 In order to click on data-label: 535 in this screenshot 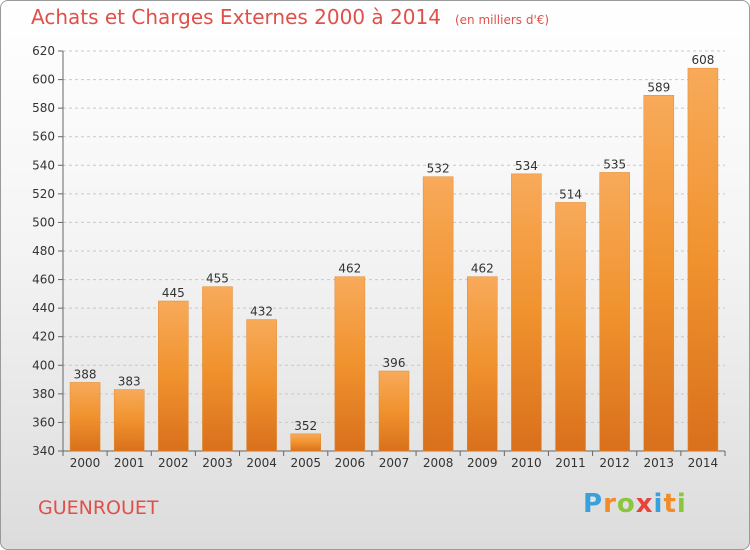, I will do `click(614, 164)`.